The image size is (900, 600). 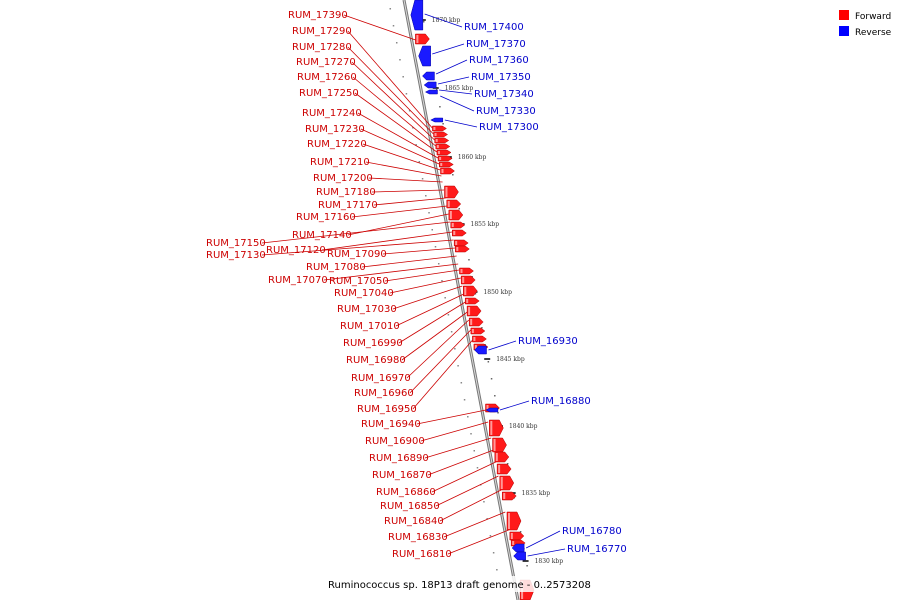 What do you see at coordinates (391, 424) in the screenshot?
I see `forward-gene-label: RUM_16940` at bounding box center [391, 424].